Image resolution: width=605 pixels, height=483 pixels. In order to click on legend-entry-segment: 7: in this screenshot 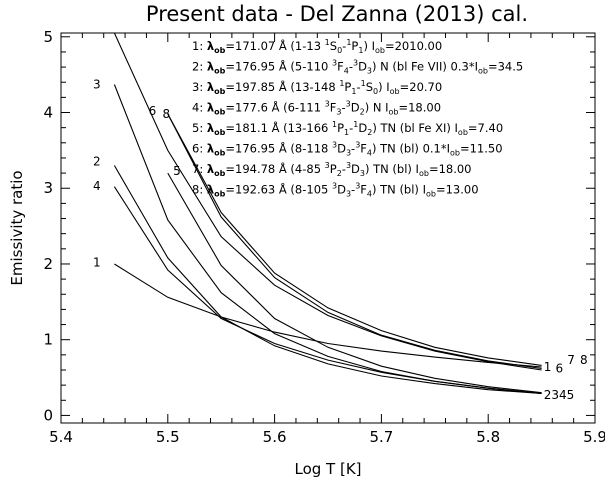, I will do `click(199, 169)`.